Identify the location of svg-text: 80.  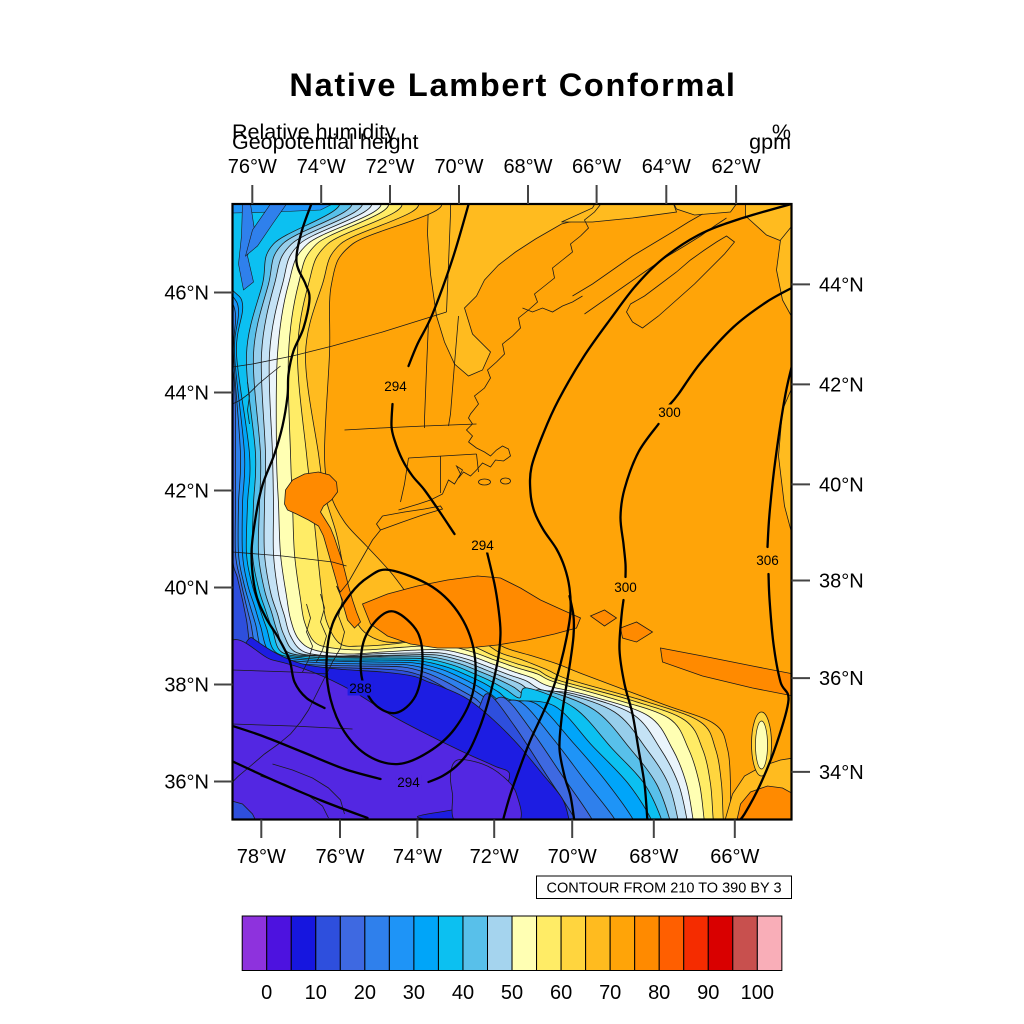
(659, 993).